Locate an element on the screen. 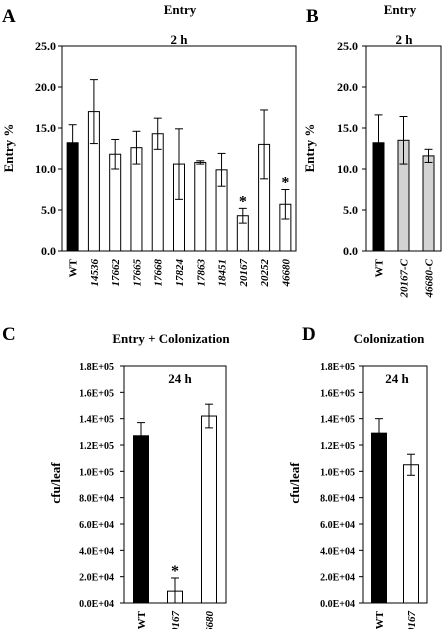  category-label: 20252 is located at coordinates (265, 273).